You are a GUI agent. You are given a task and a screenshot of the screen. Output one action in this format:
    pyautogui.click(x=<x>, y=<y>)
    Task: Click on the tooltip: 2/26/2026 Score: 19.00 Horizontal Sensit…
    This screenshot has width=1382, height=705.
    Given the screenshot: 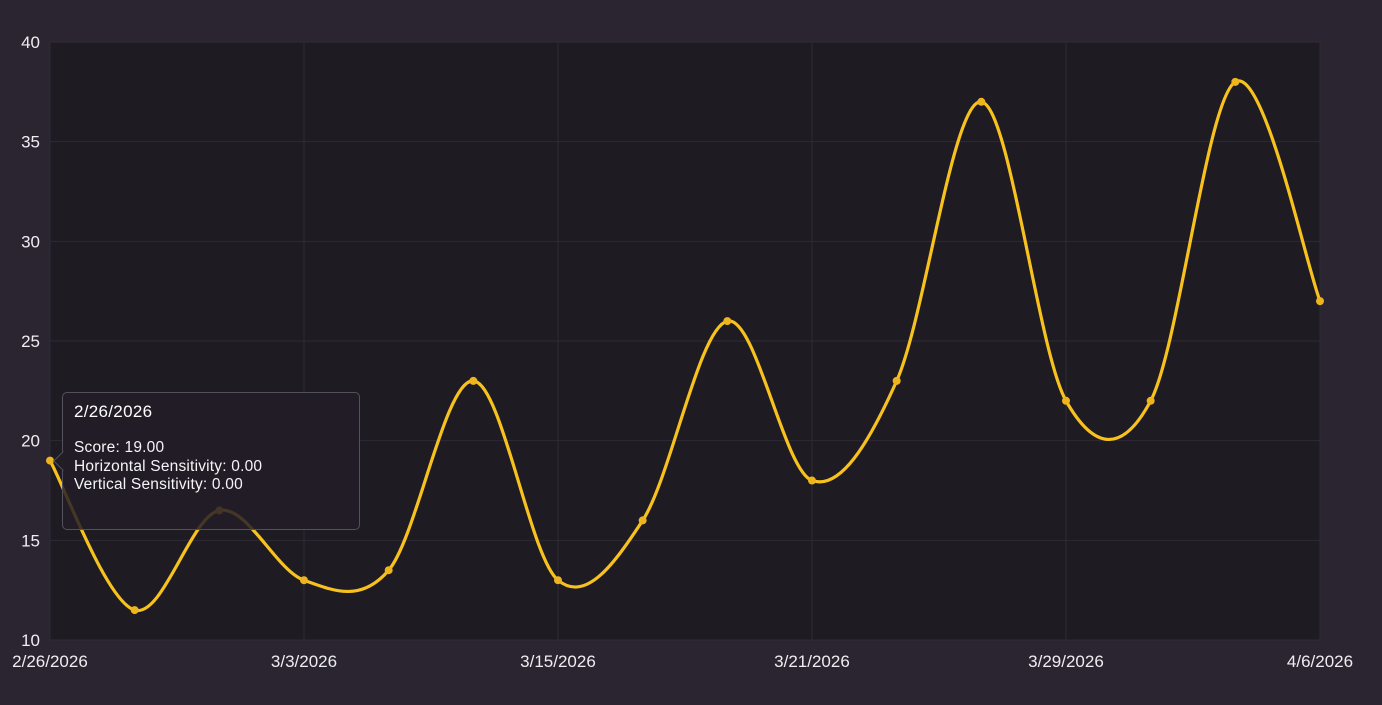 What is the action you would take?
    pyautogui.click(x=206, y=461)
    